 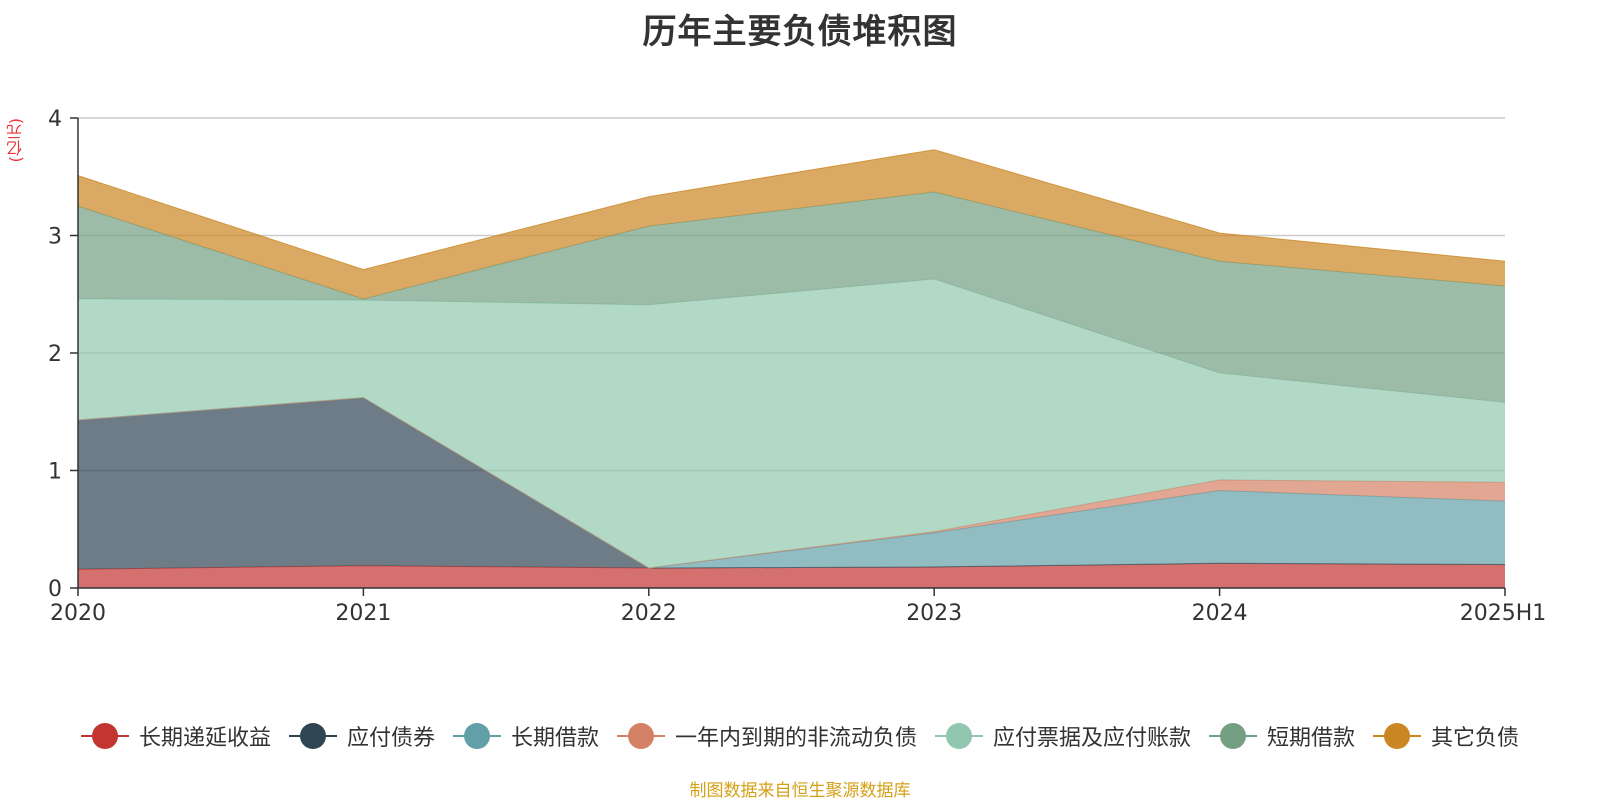 I want to click on legend-item: 一年内到期的非流动负债, so click(x=766, y=736).